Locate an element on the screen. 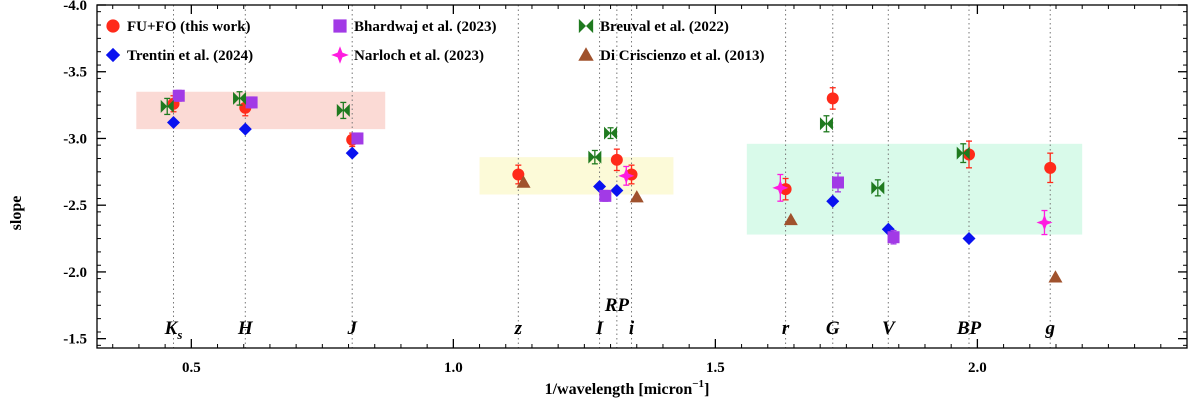 The height and width of the screenshot is (405, 1200). y-tick-label: -3.5 is located at coordinates (75, 73).